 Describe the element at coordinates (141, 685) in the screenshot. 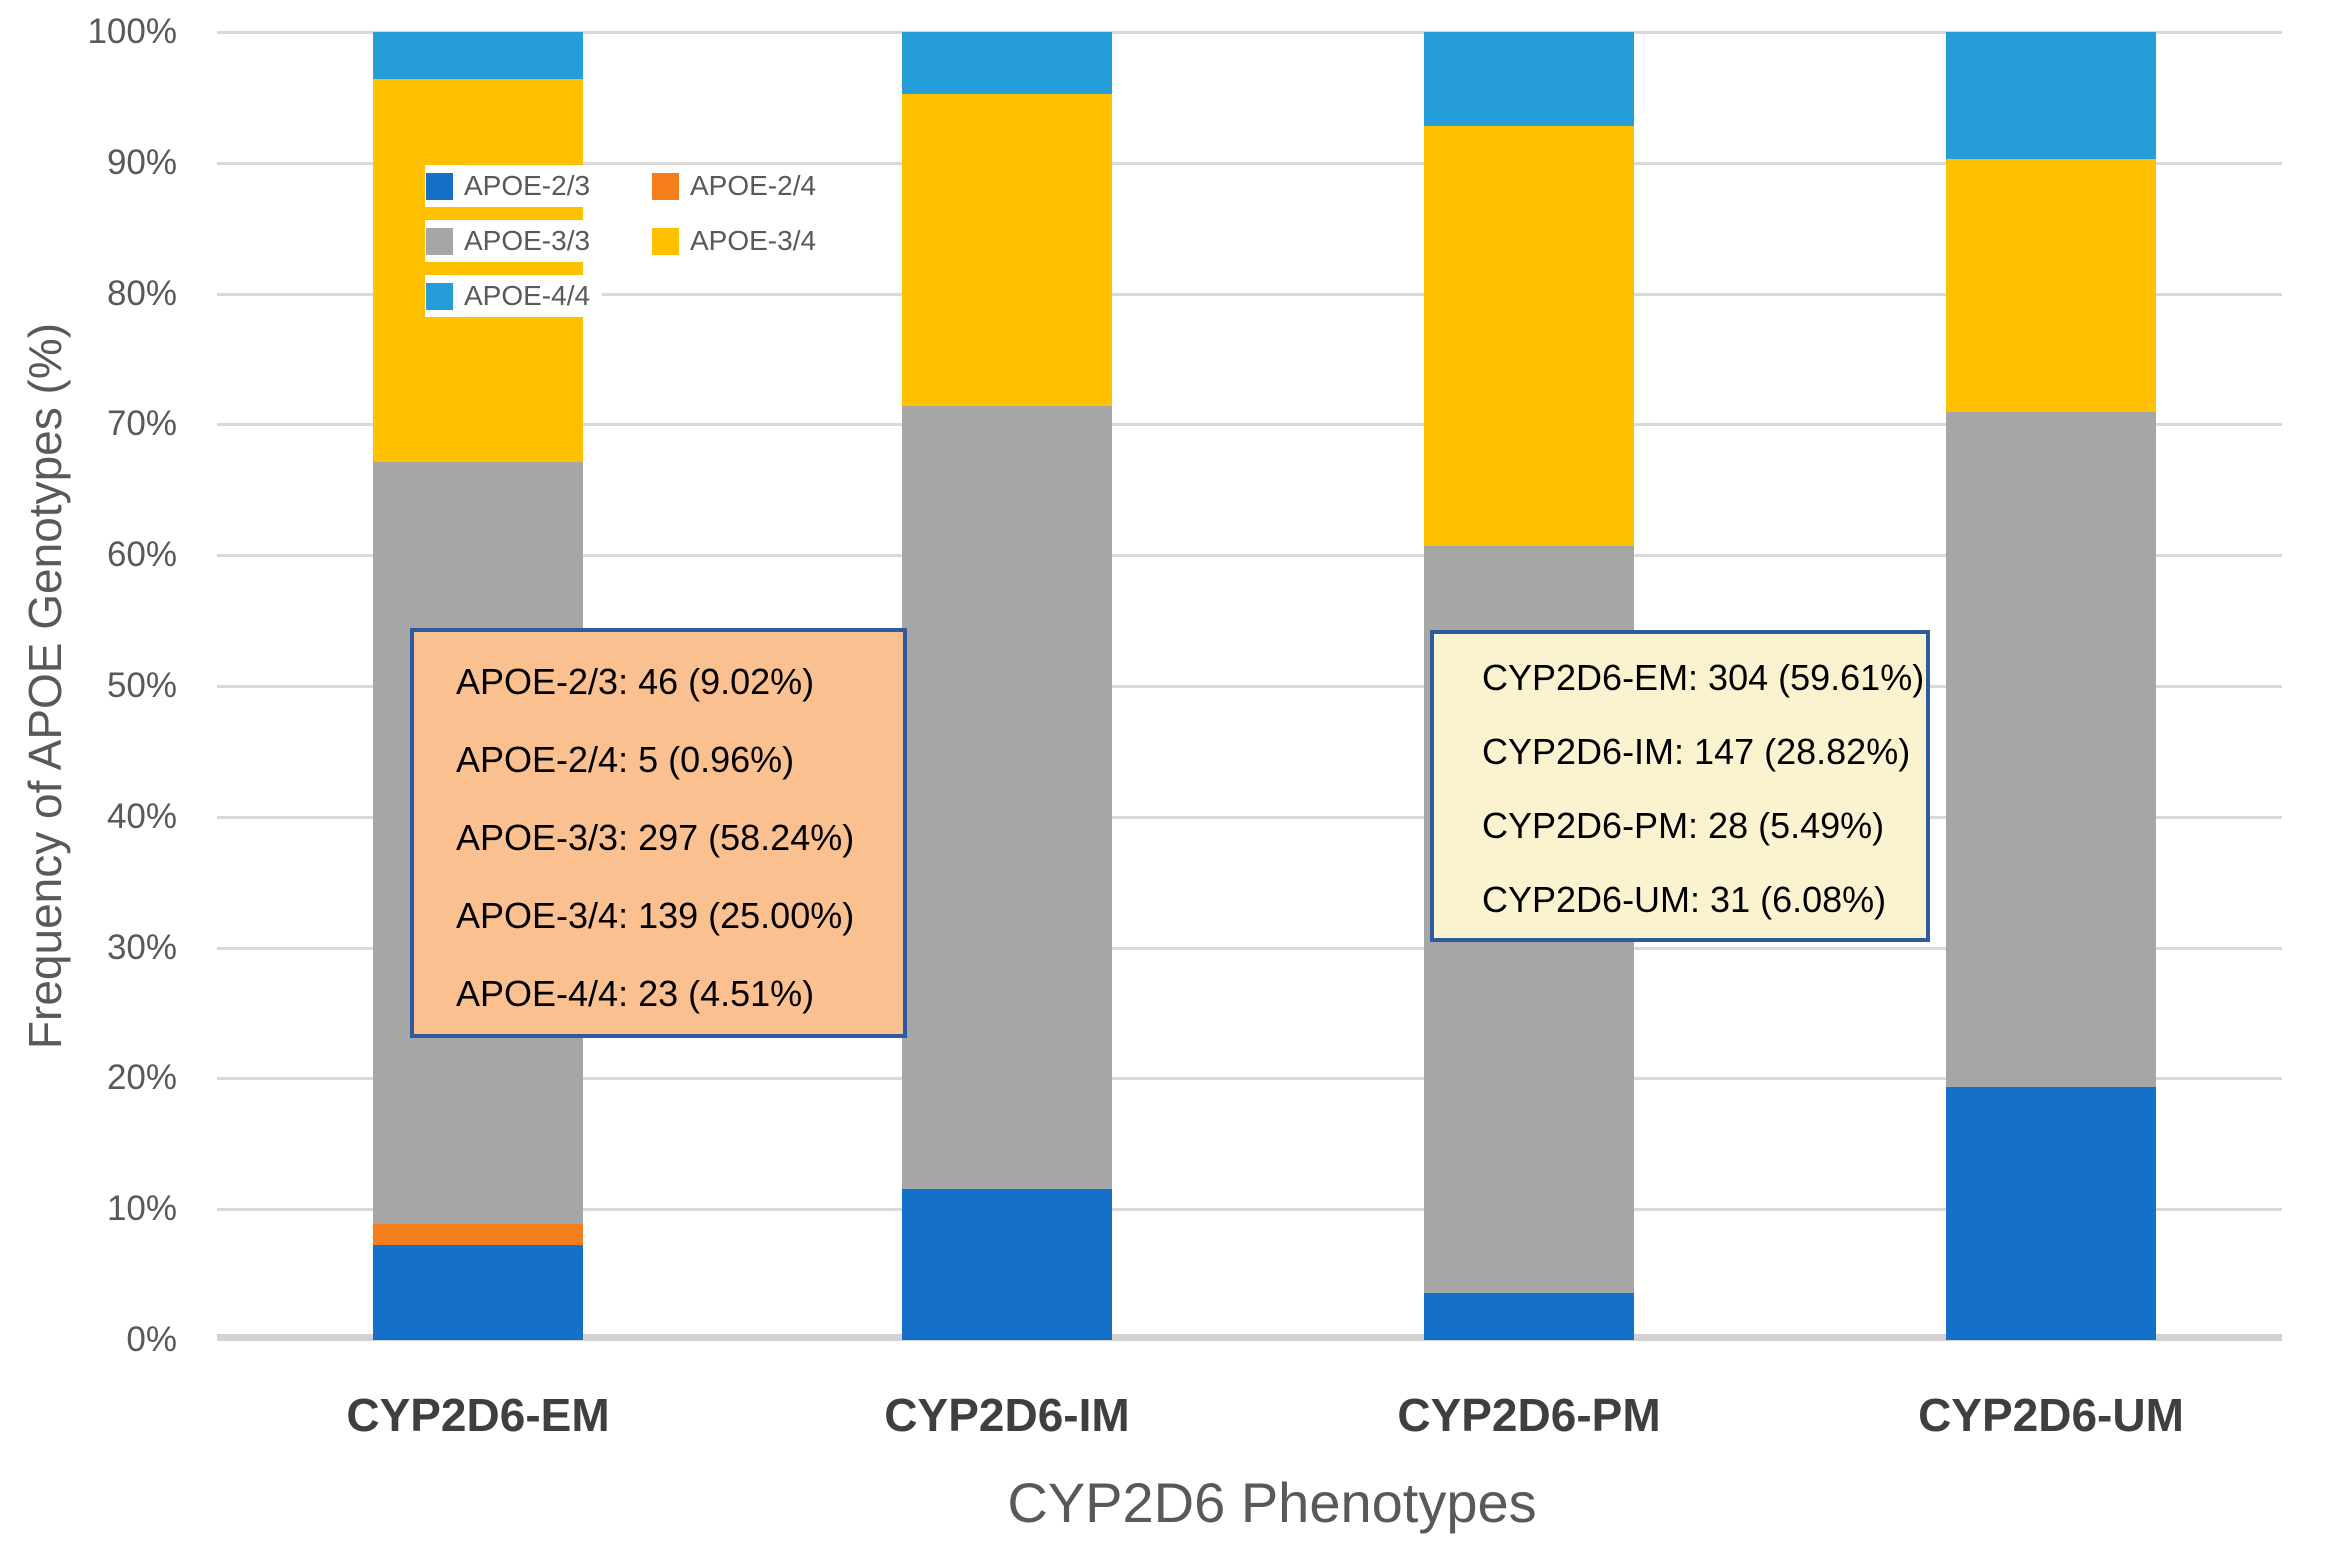

I see `y-tick-label-50: 50%` at that location.